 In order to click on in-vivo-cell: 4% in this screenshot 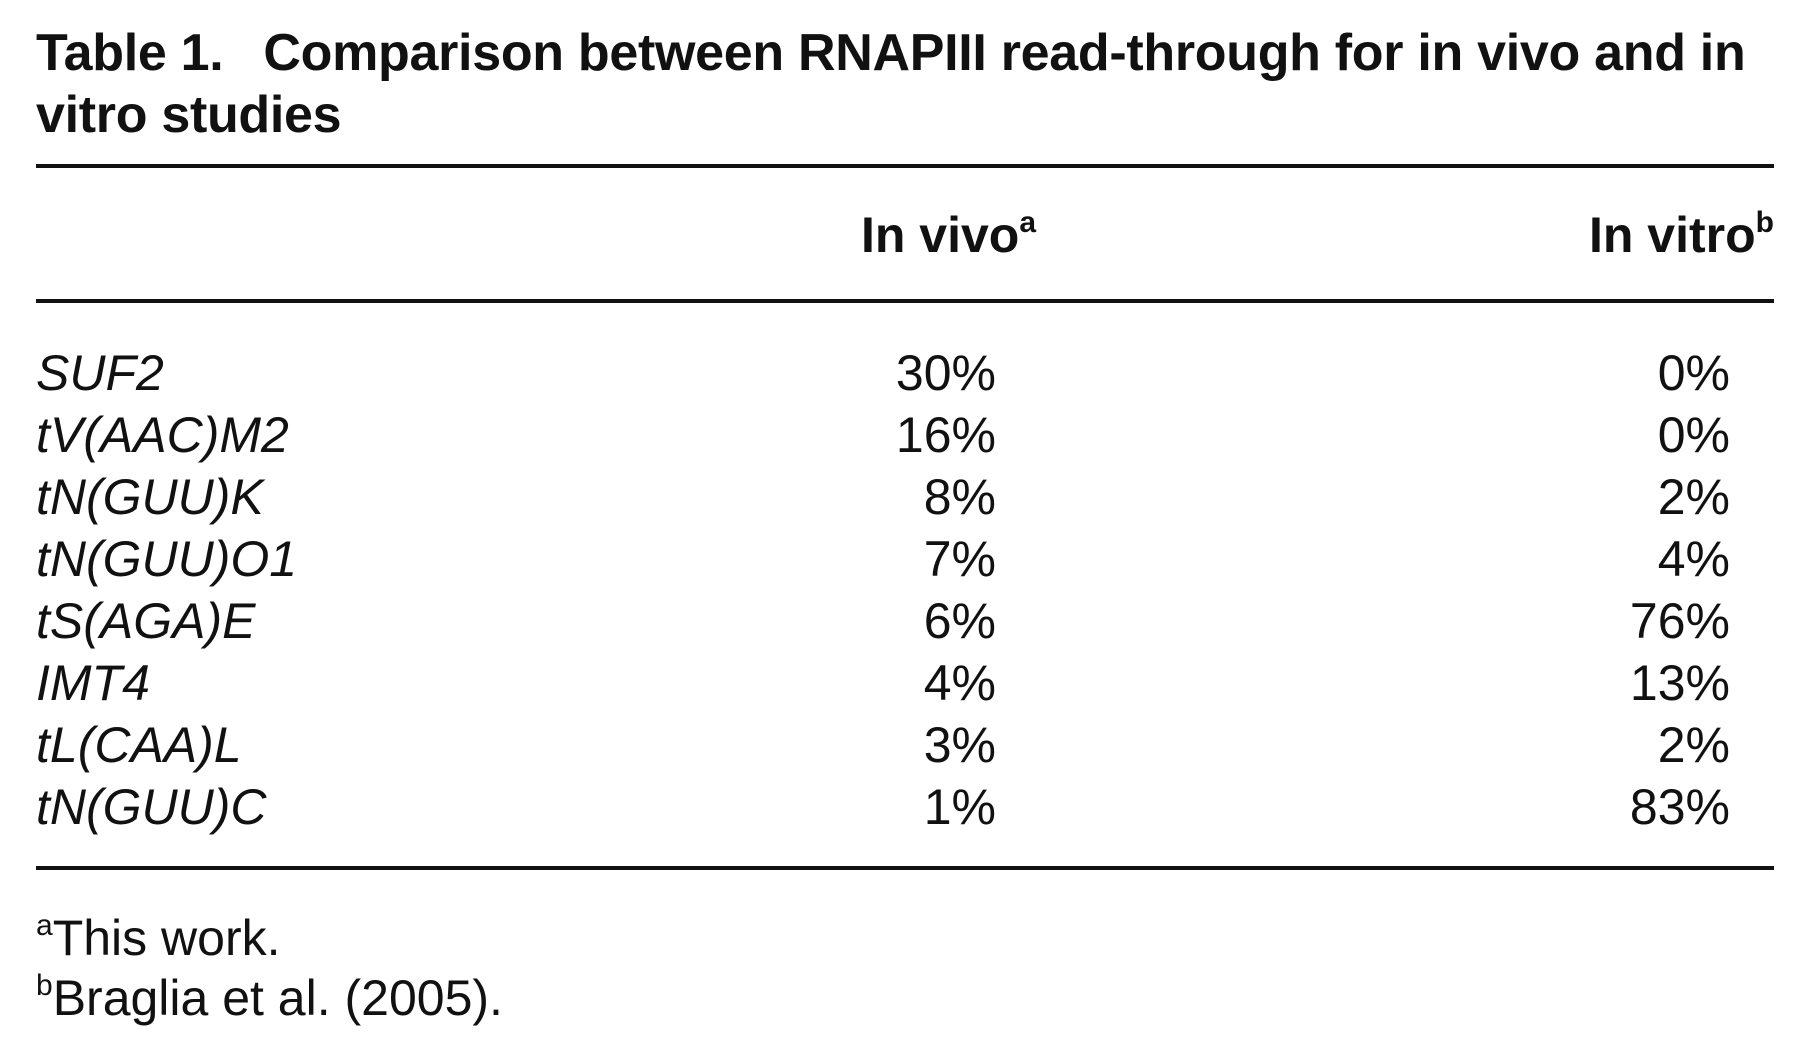, I will do `click(959, 683)`.